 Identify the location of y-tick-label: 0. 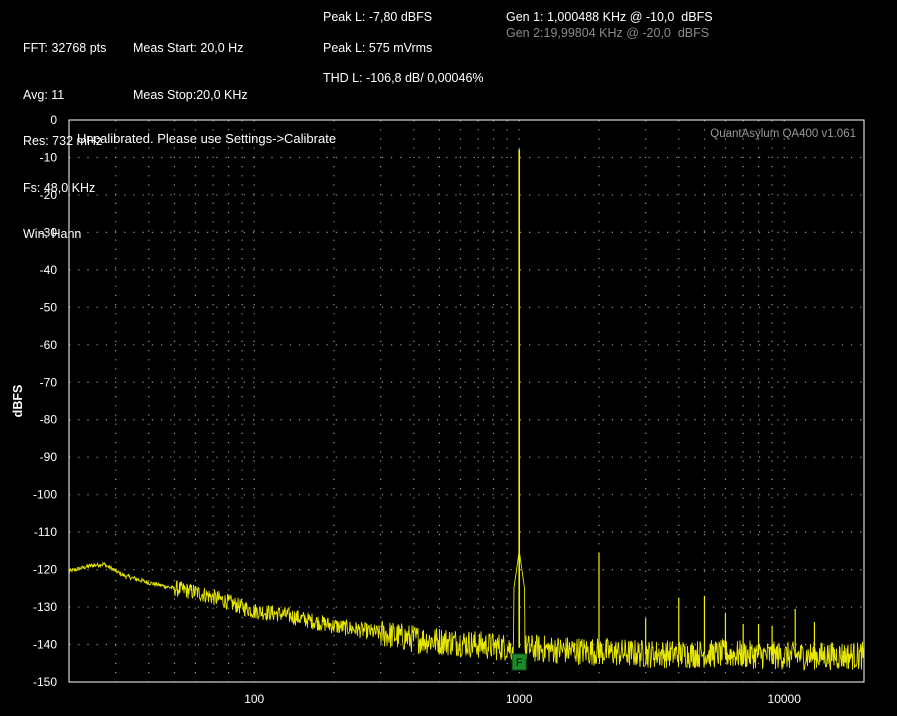
(53, 120).